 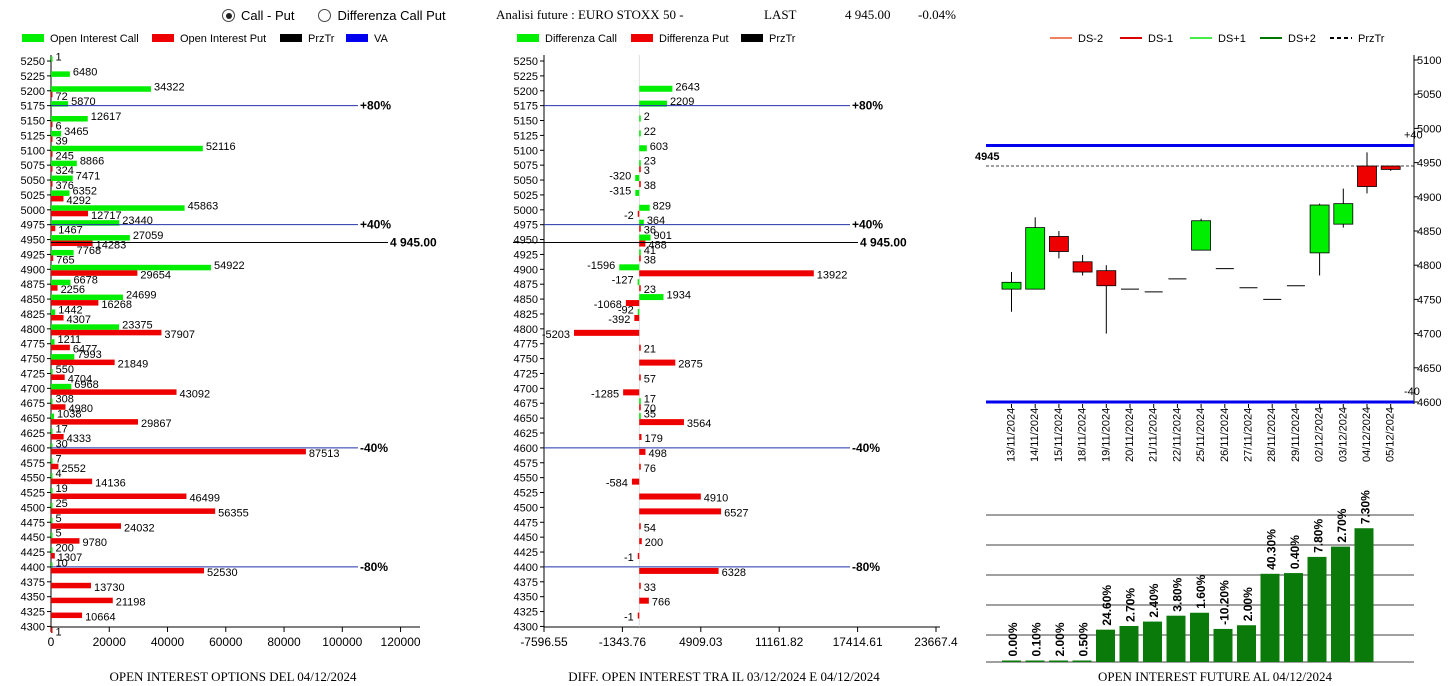 I want to click on oi-call-value: 54922, so click(x=229, y=266).